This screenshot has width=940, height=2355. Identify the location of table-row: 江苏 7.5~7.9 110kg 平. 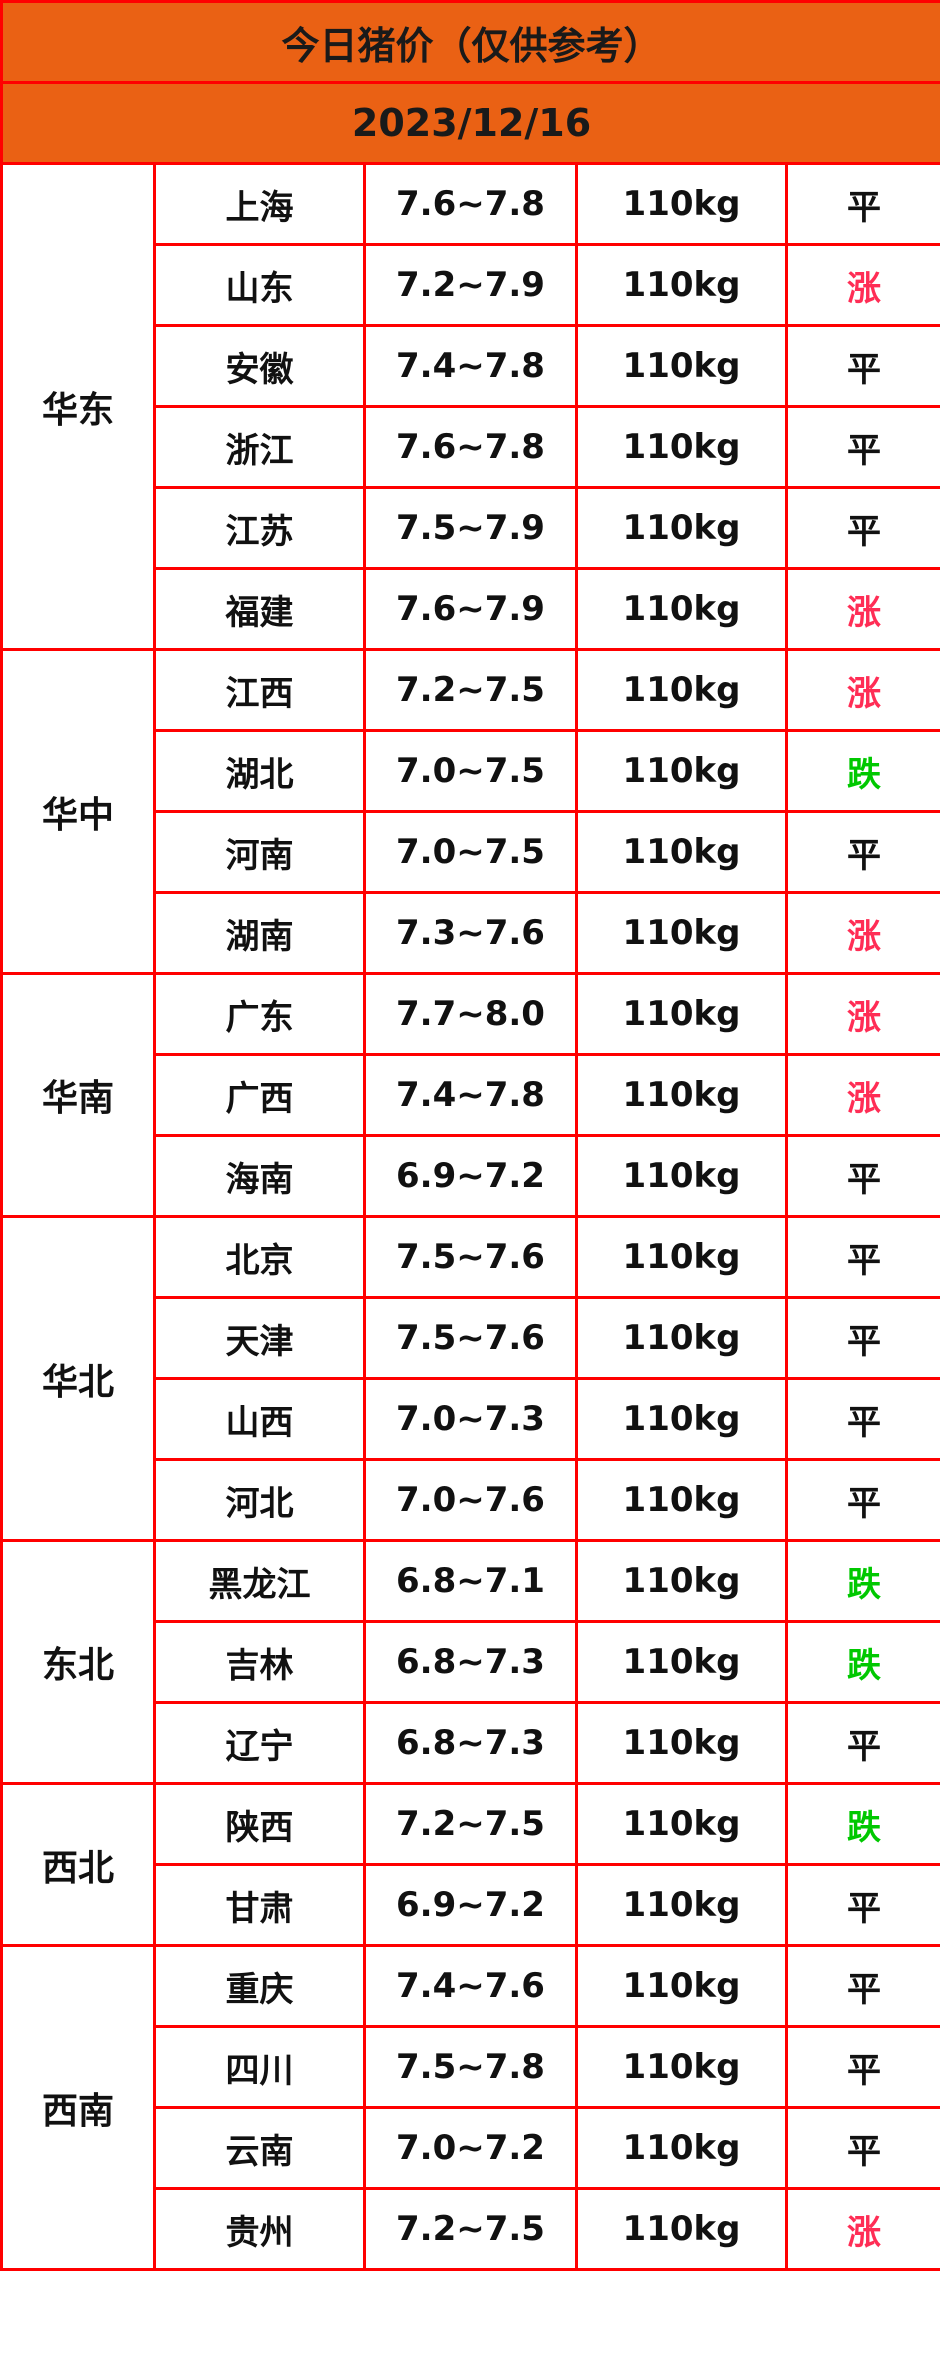
(471, 528).